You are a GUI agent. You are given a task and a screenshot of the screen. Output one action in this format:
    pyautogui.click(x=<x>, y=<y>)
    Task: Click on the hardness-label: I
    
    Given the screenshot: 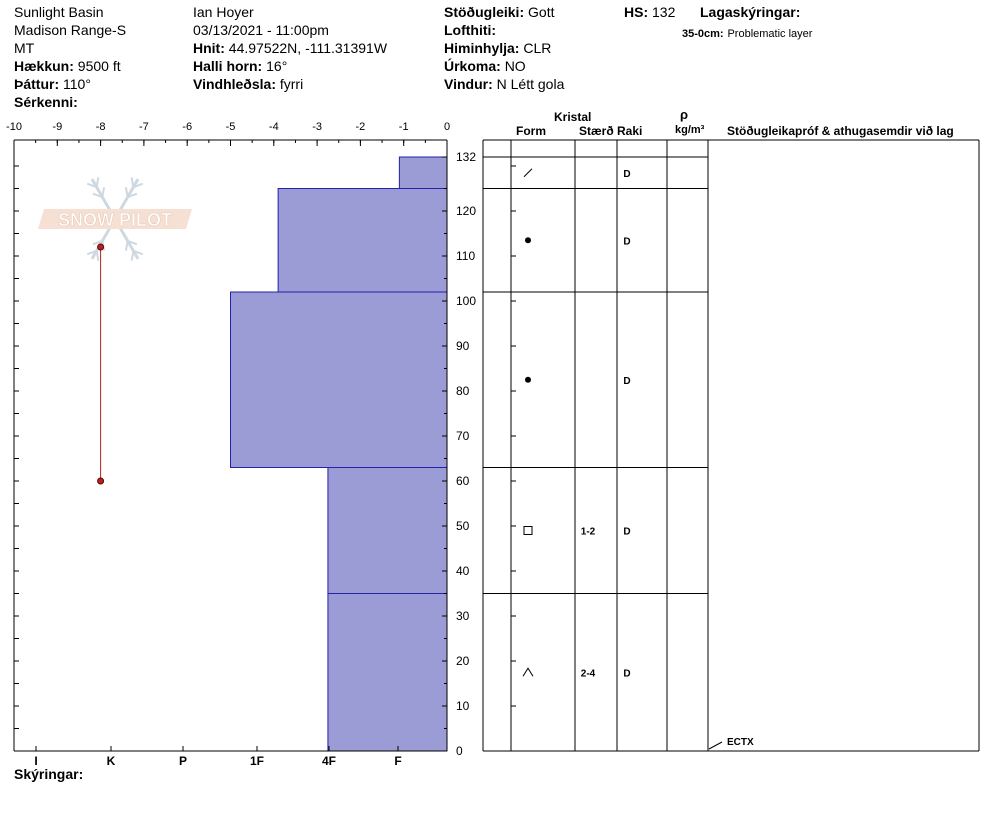 What is the action you would take?
    pyautogui.click(x=35, y=761)
    